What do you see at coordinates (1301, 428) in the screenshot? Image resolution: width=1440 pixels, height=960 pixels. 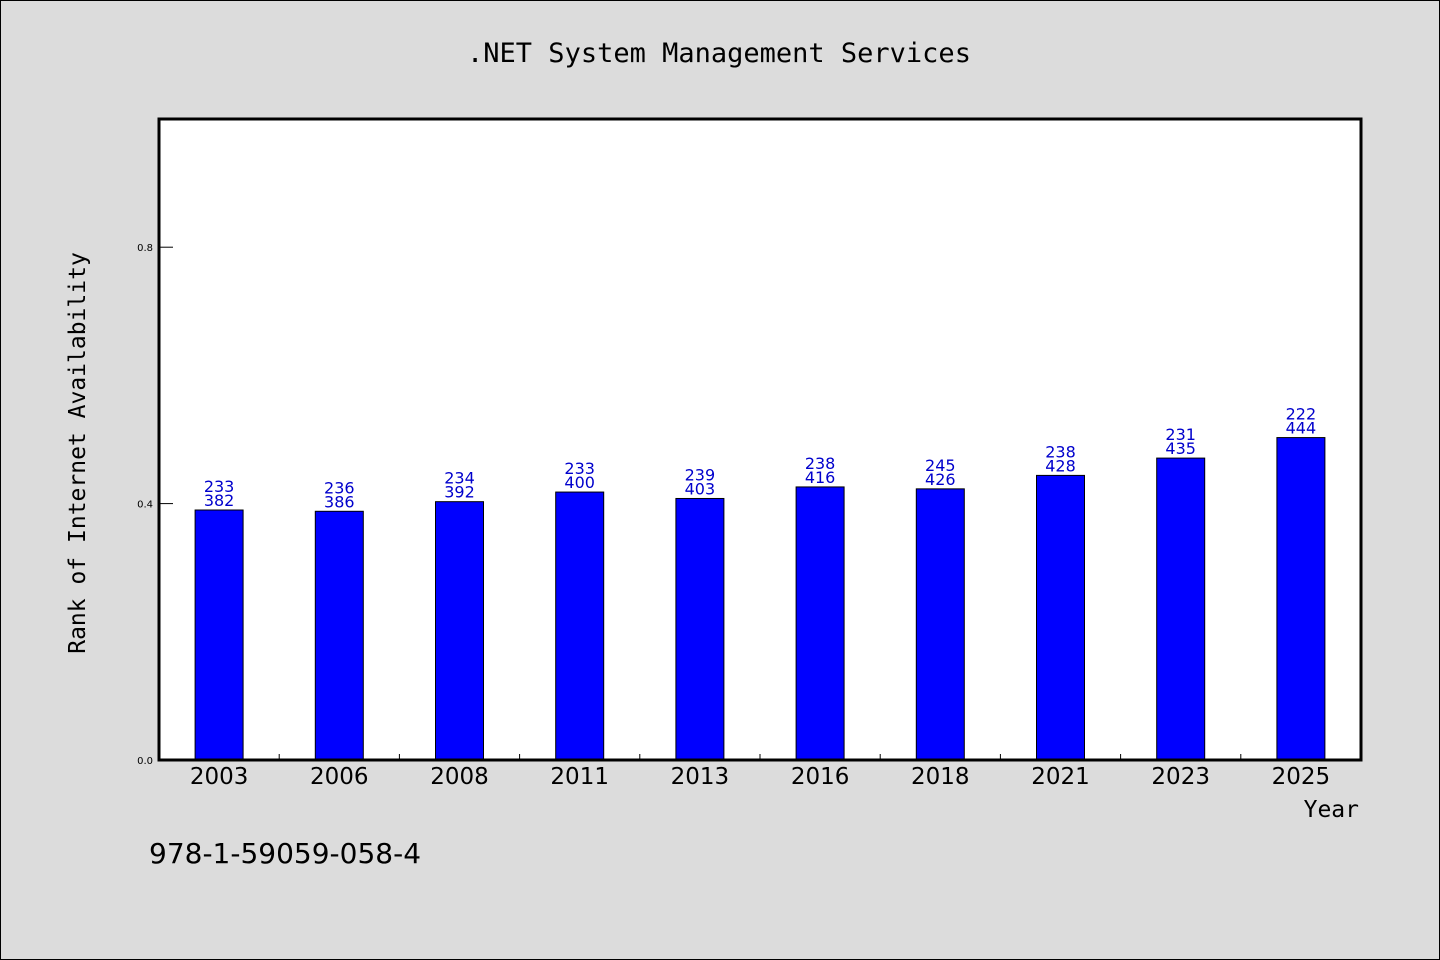 I see `bar-label-bottom: 444` at bounding box center [1301, 428].